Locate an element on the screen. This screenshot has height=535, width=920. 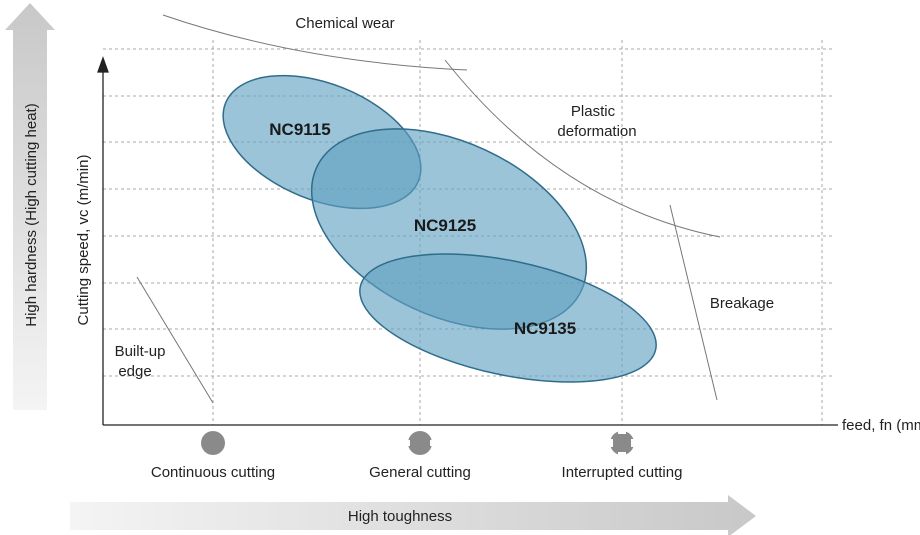
region-label: Built-up edge is located at coordinates (140, 361).